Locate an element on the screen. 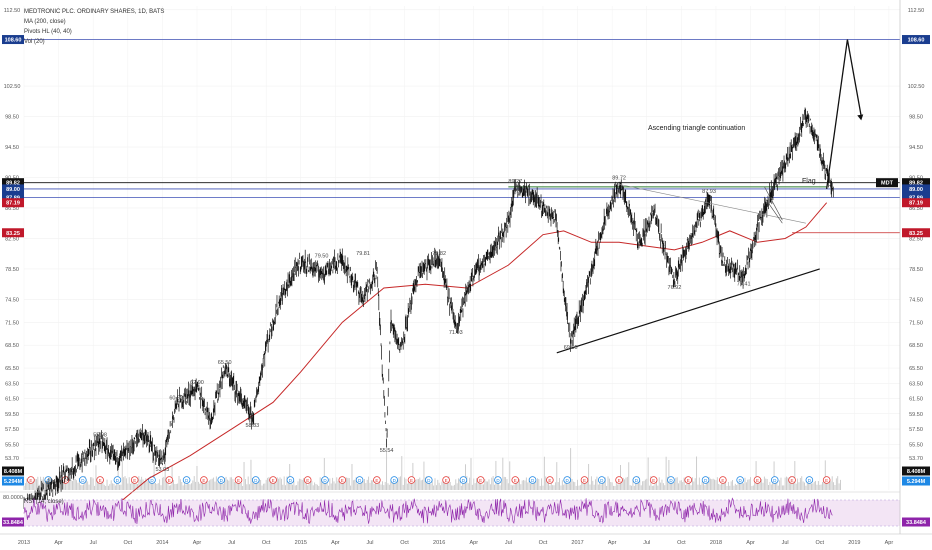 Image resolution: width=932 pixels, height=550 pixels. pivot-label: 62.90 is located at coordinates (197, 383).